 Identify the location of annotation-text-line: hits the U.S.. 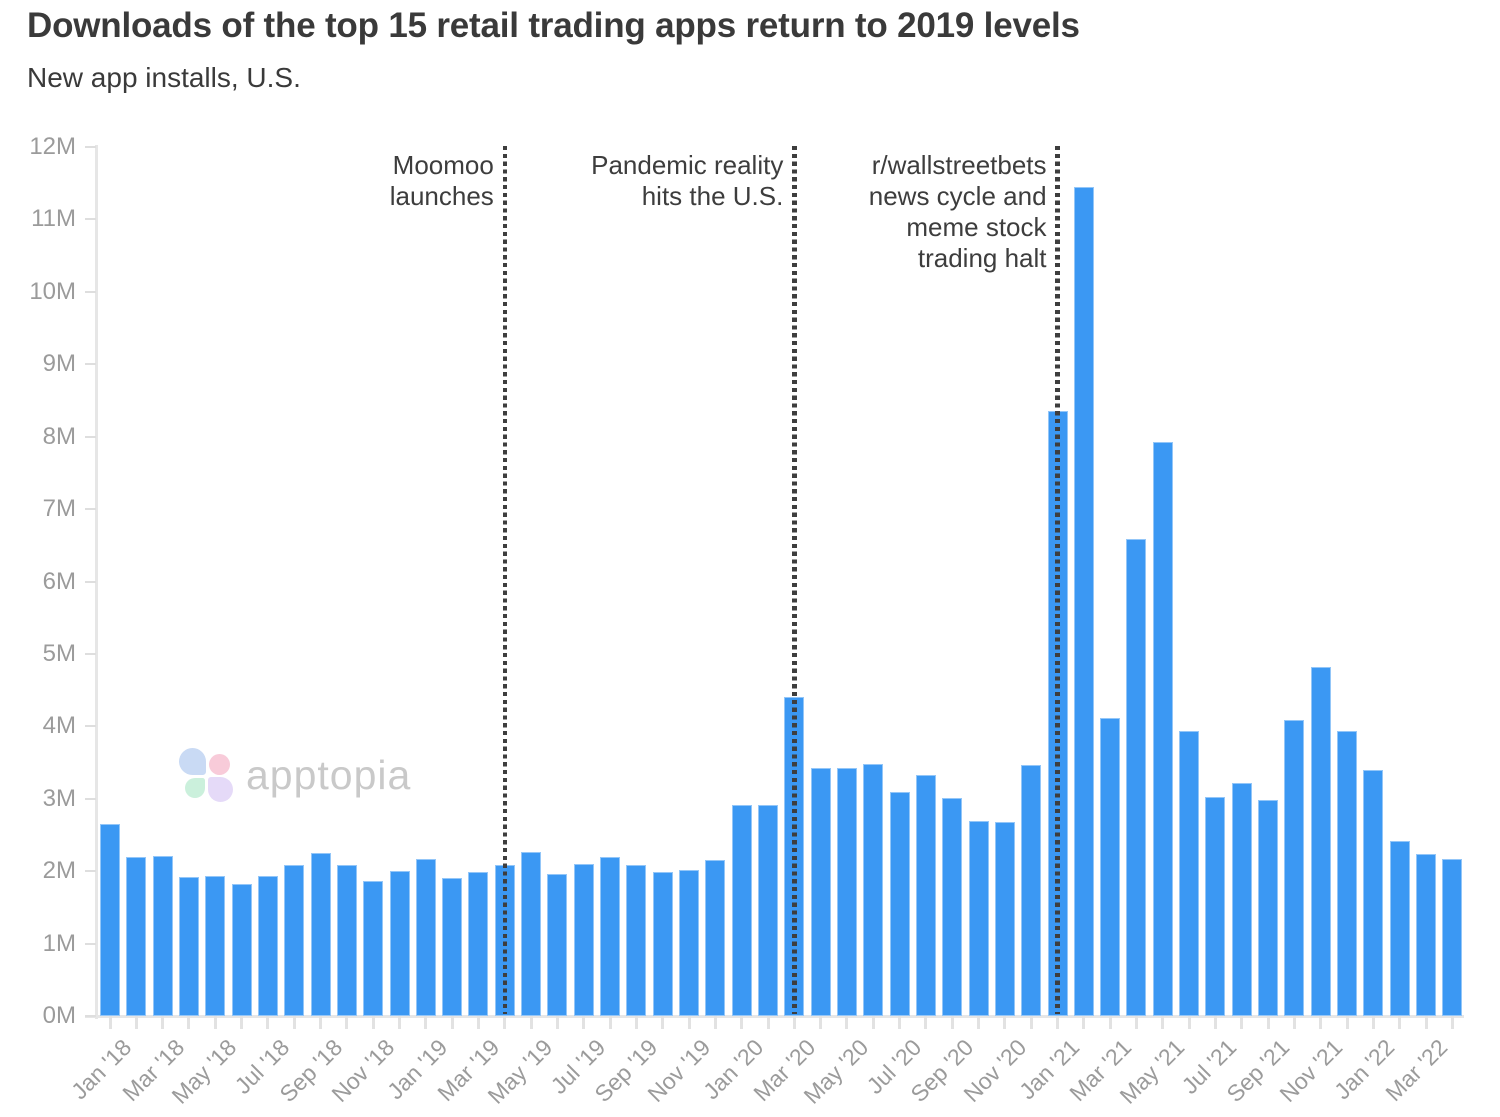
(712, 196).